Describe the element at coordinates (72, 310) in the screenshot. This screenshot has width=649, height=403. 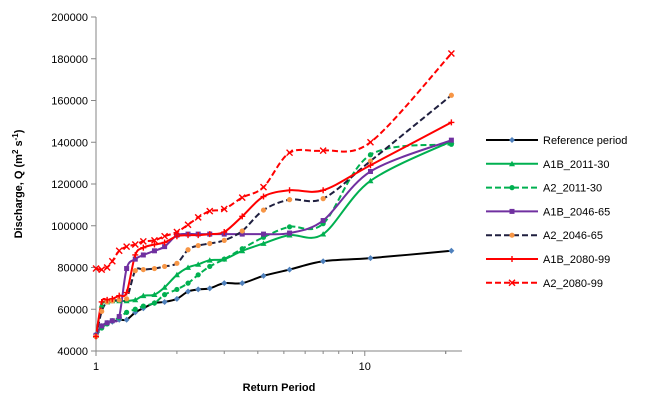
I see `y-tick-label: 60000` at that location.